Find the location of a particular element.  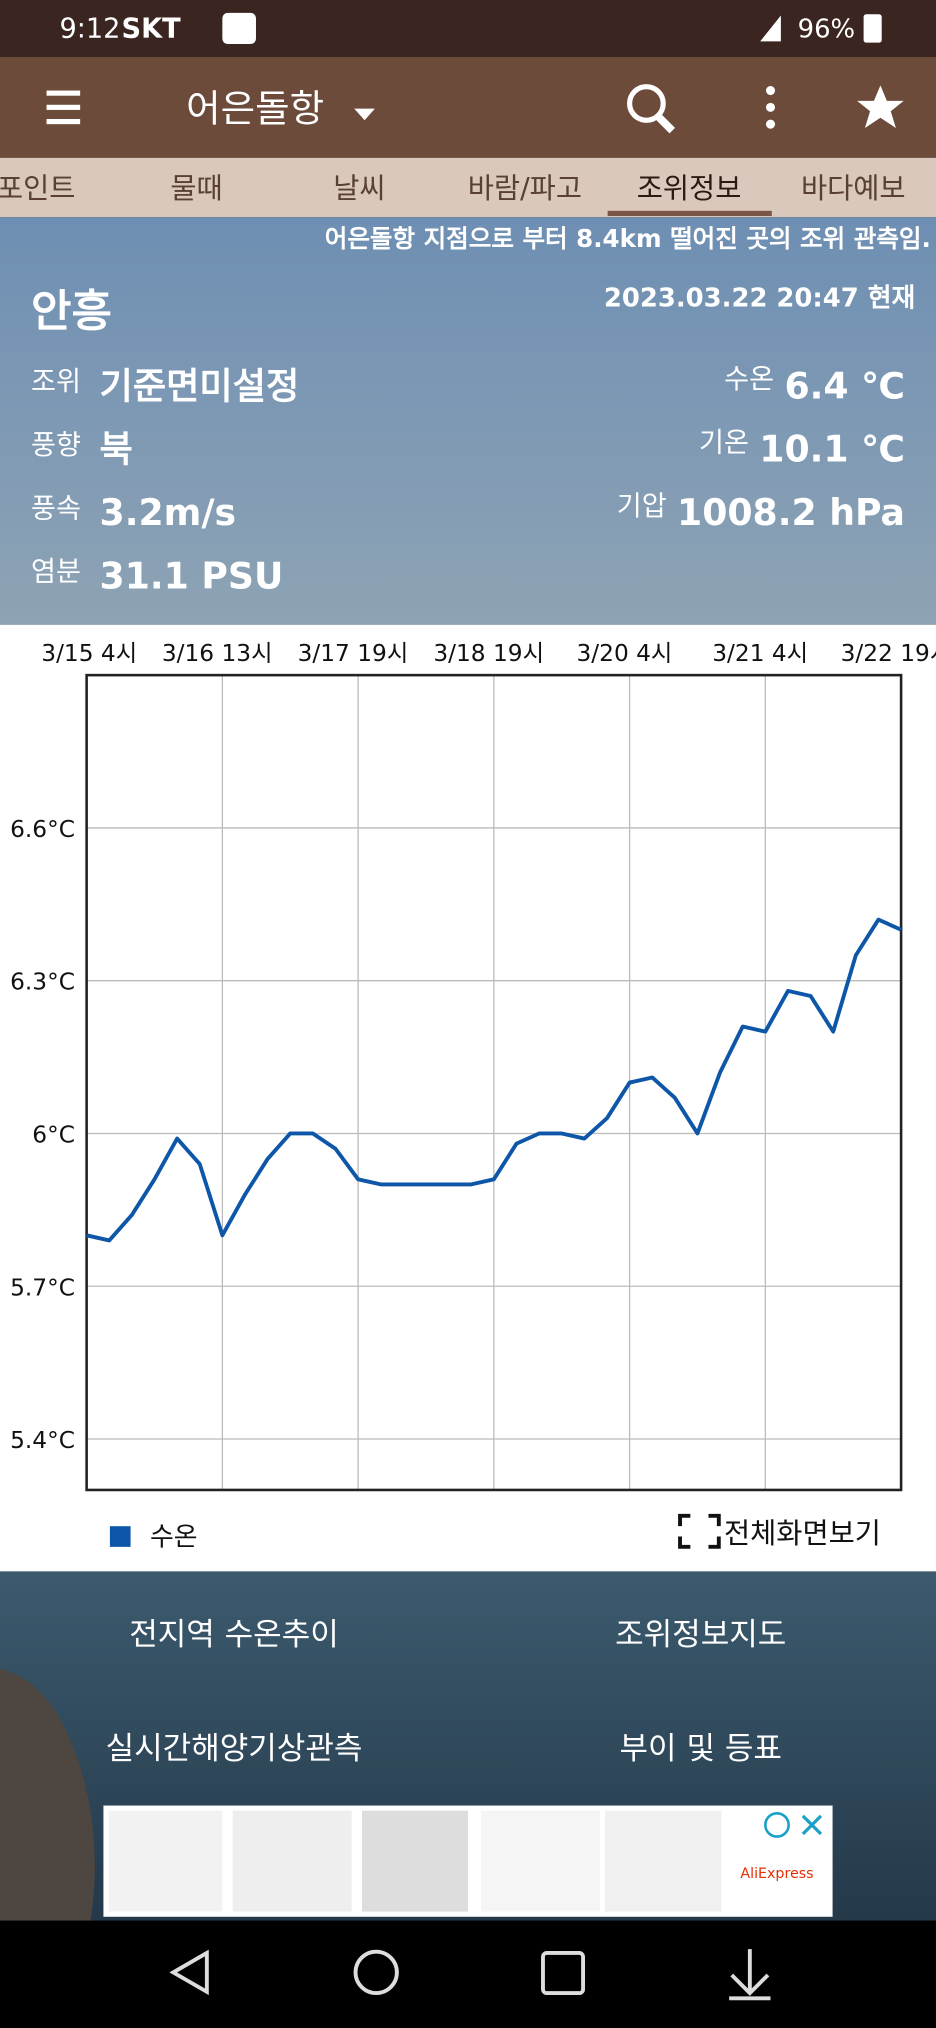

tab: 날씨 is located at coordinates (359, 188).